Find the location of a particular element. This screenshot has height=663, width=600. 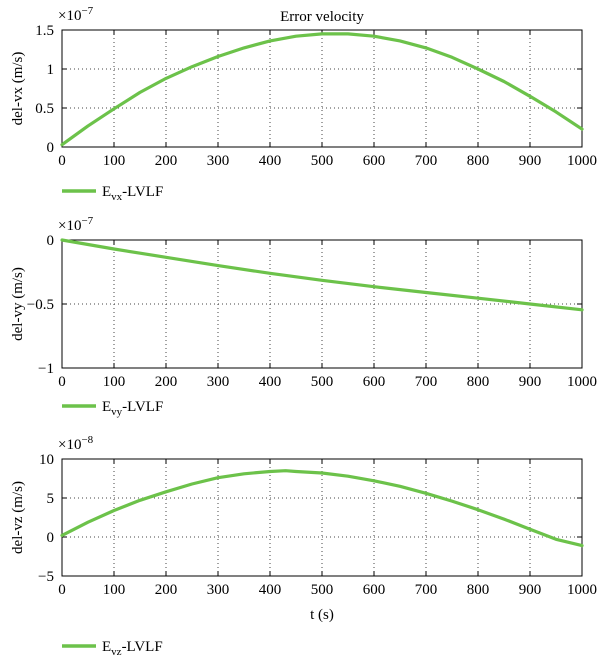

y-axis-label: del-vx (m/s) is located at coordinates (18, 89).